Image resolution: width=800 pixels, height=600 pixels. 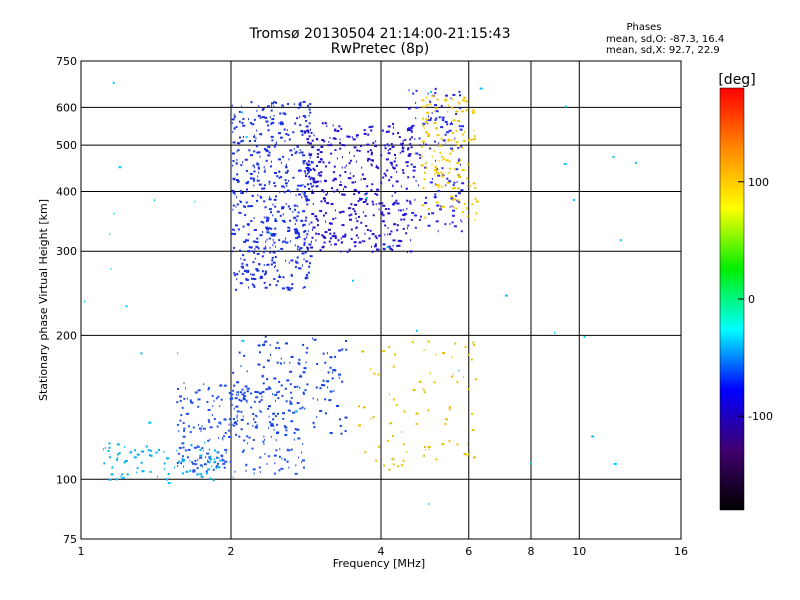 What do you see at coordinates (70, 539) in the screenshot?
I see `y-tick-label: 75` at bounding box center [70, 539].